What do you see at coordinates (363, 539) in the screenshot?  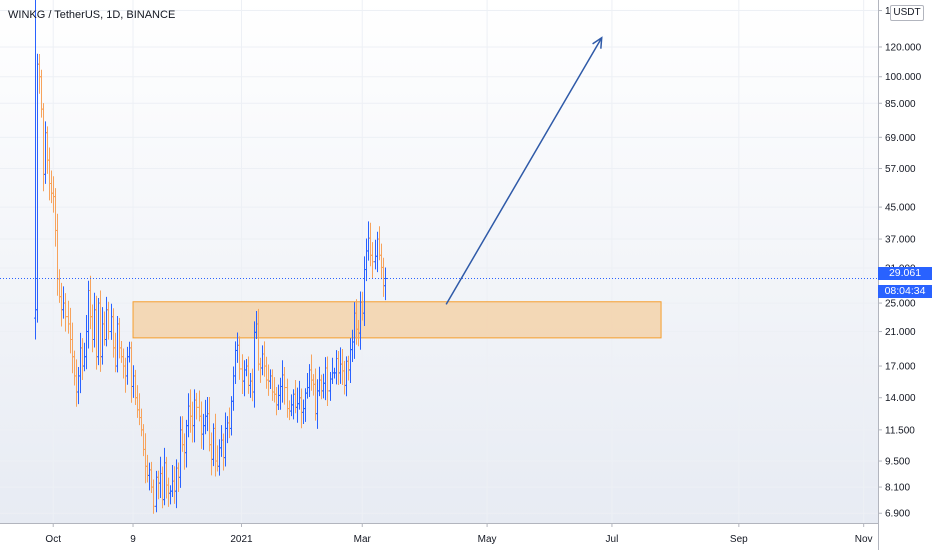 I see `x-tick-label: Mar` at bounding box center [363, 539].